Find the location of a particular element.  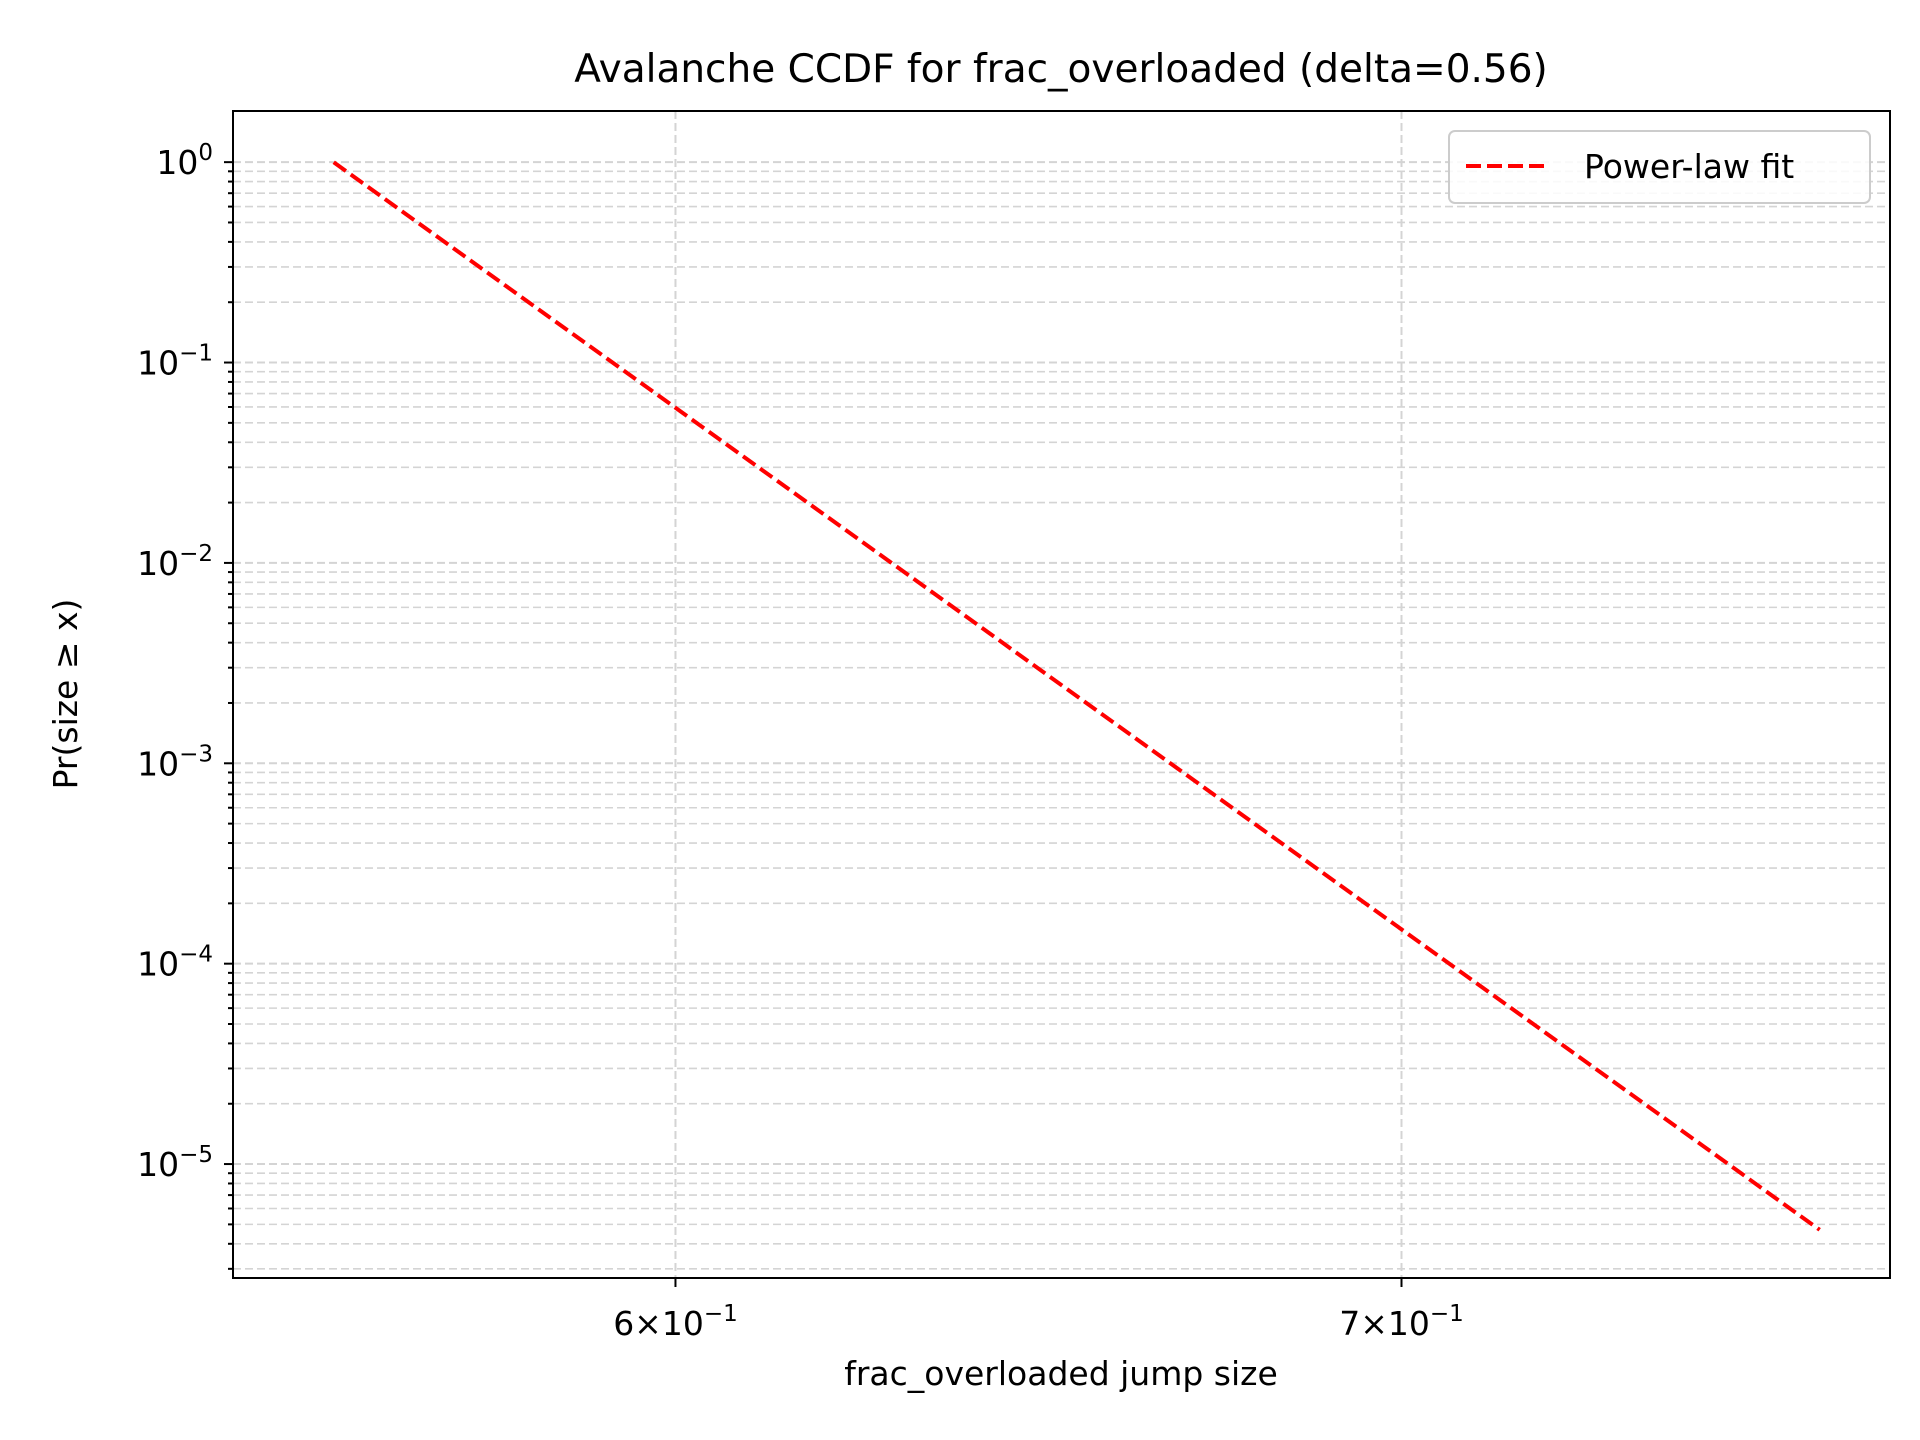

y-tick-label: 10⁻¹ is located at coordinates (175, 362).